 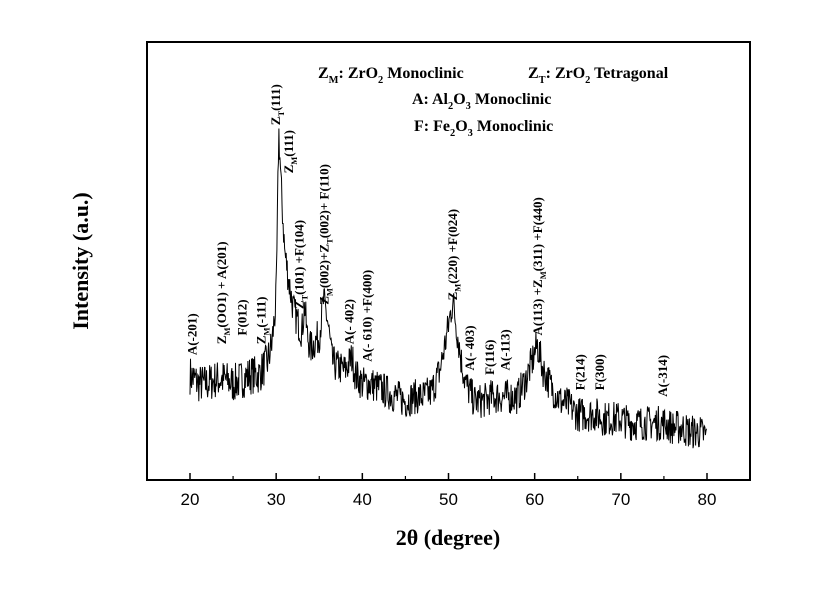 What do you see at coordinates (430, 99) in the screenshot?
I see `text-span: A: Al` at bounding box center [430, 99].